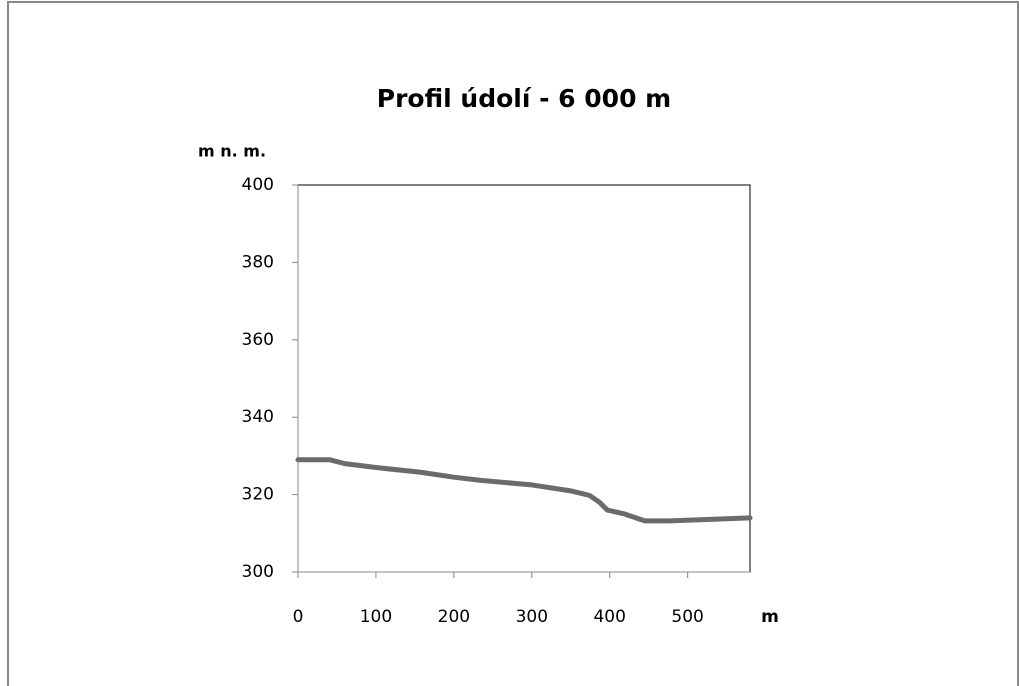 This screenshot has height=686, width=1019. I want to click on x-tick-label: 300, so click(532, 617).